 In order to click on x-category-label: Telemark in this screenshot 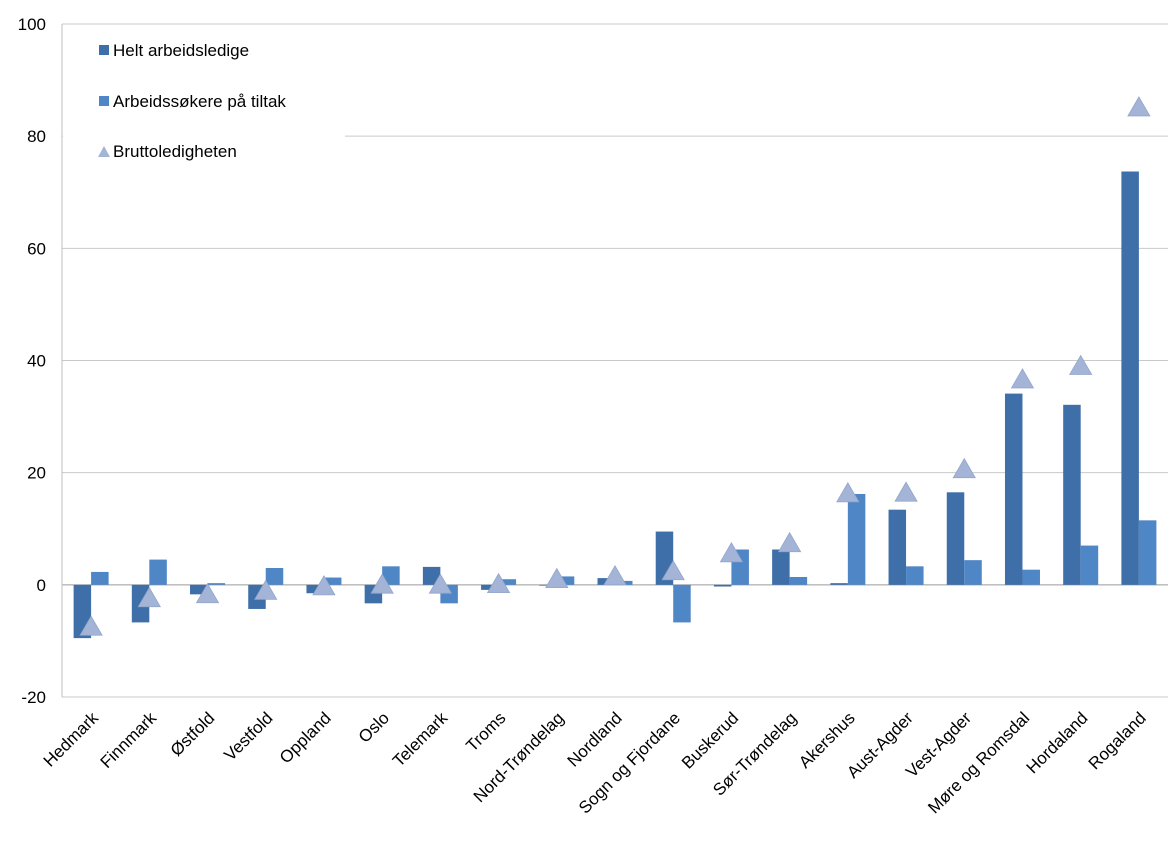, I will do `click(420, 739)`.